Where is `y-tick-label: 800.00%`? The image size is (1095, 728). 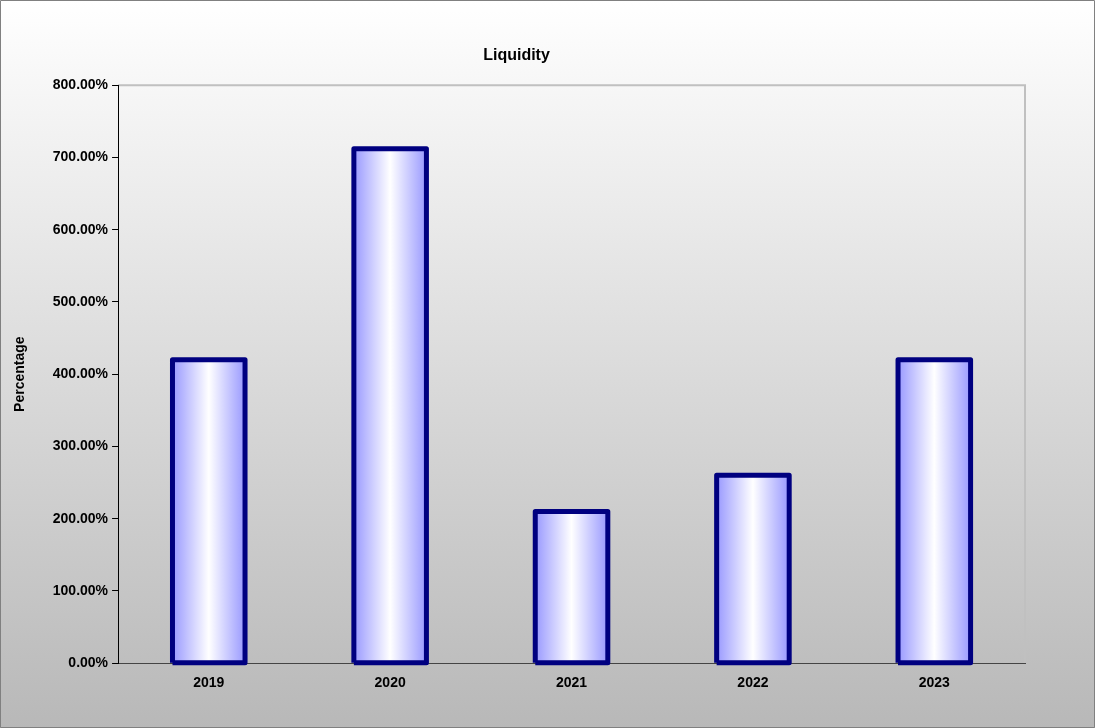 y-tick-label: 800.00% is located at coordinates (80, 84).